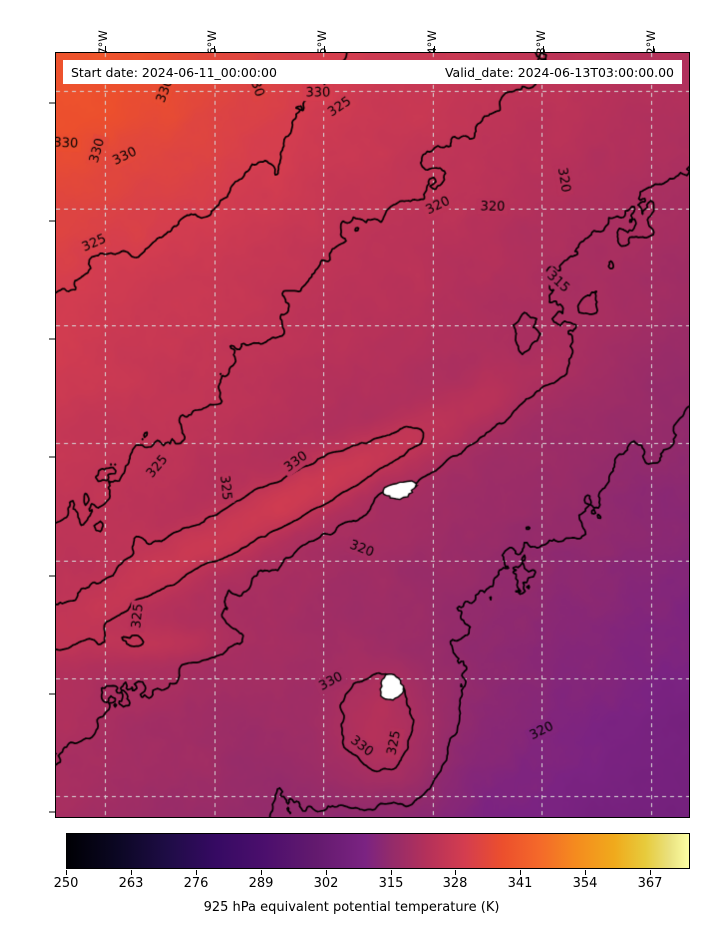 The height and width of the screenshot is (935, 703). I want to click on colorbar-tick-label: 302, so click(326, 883).